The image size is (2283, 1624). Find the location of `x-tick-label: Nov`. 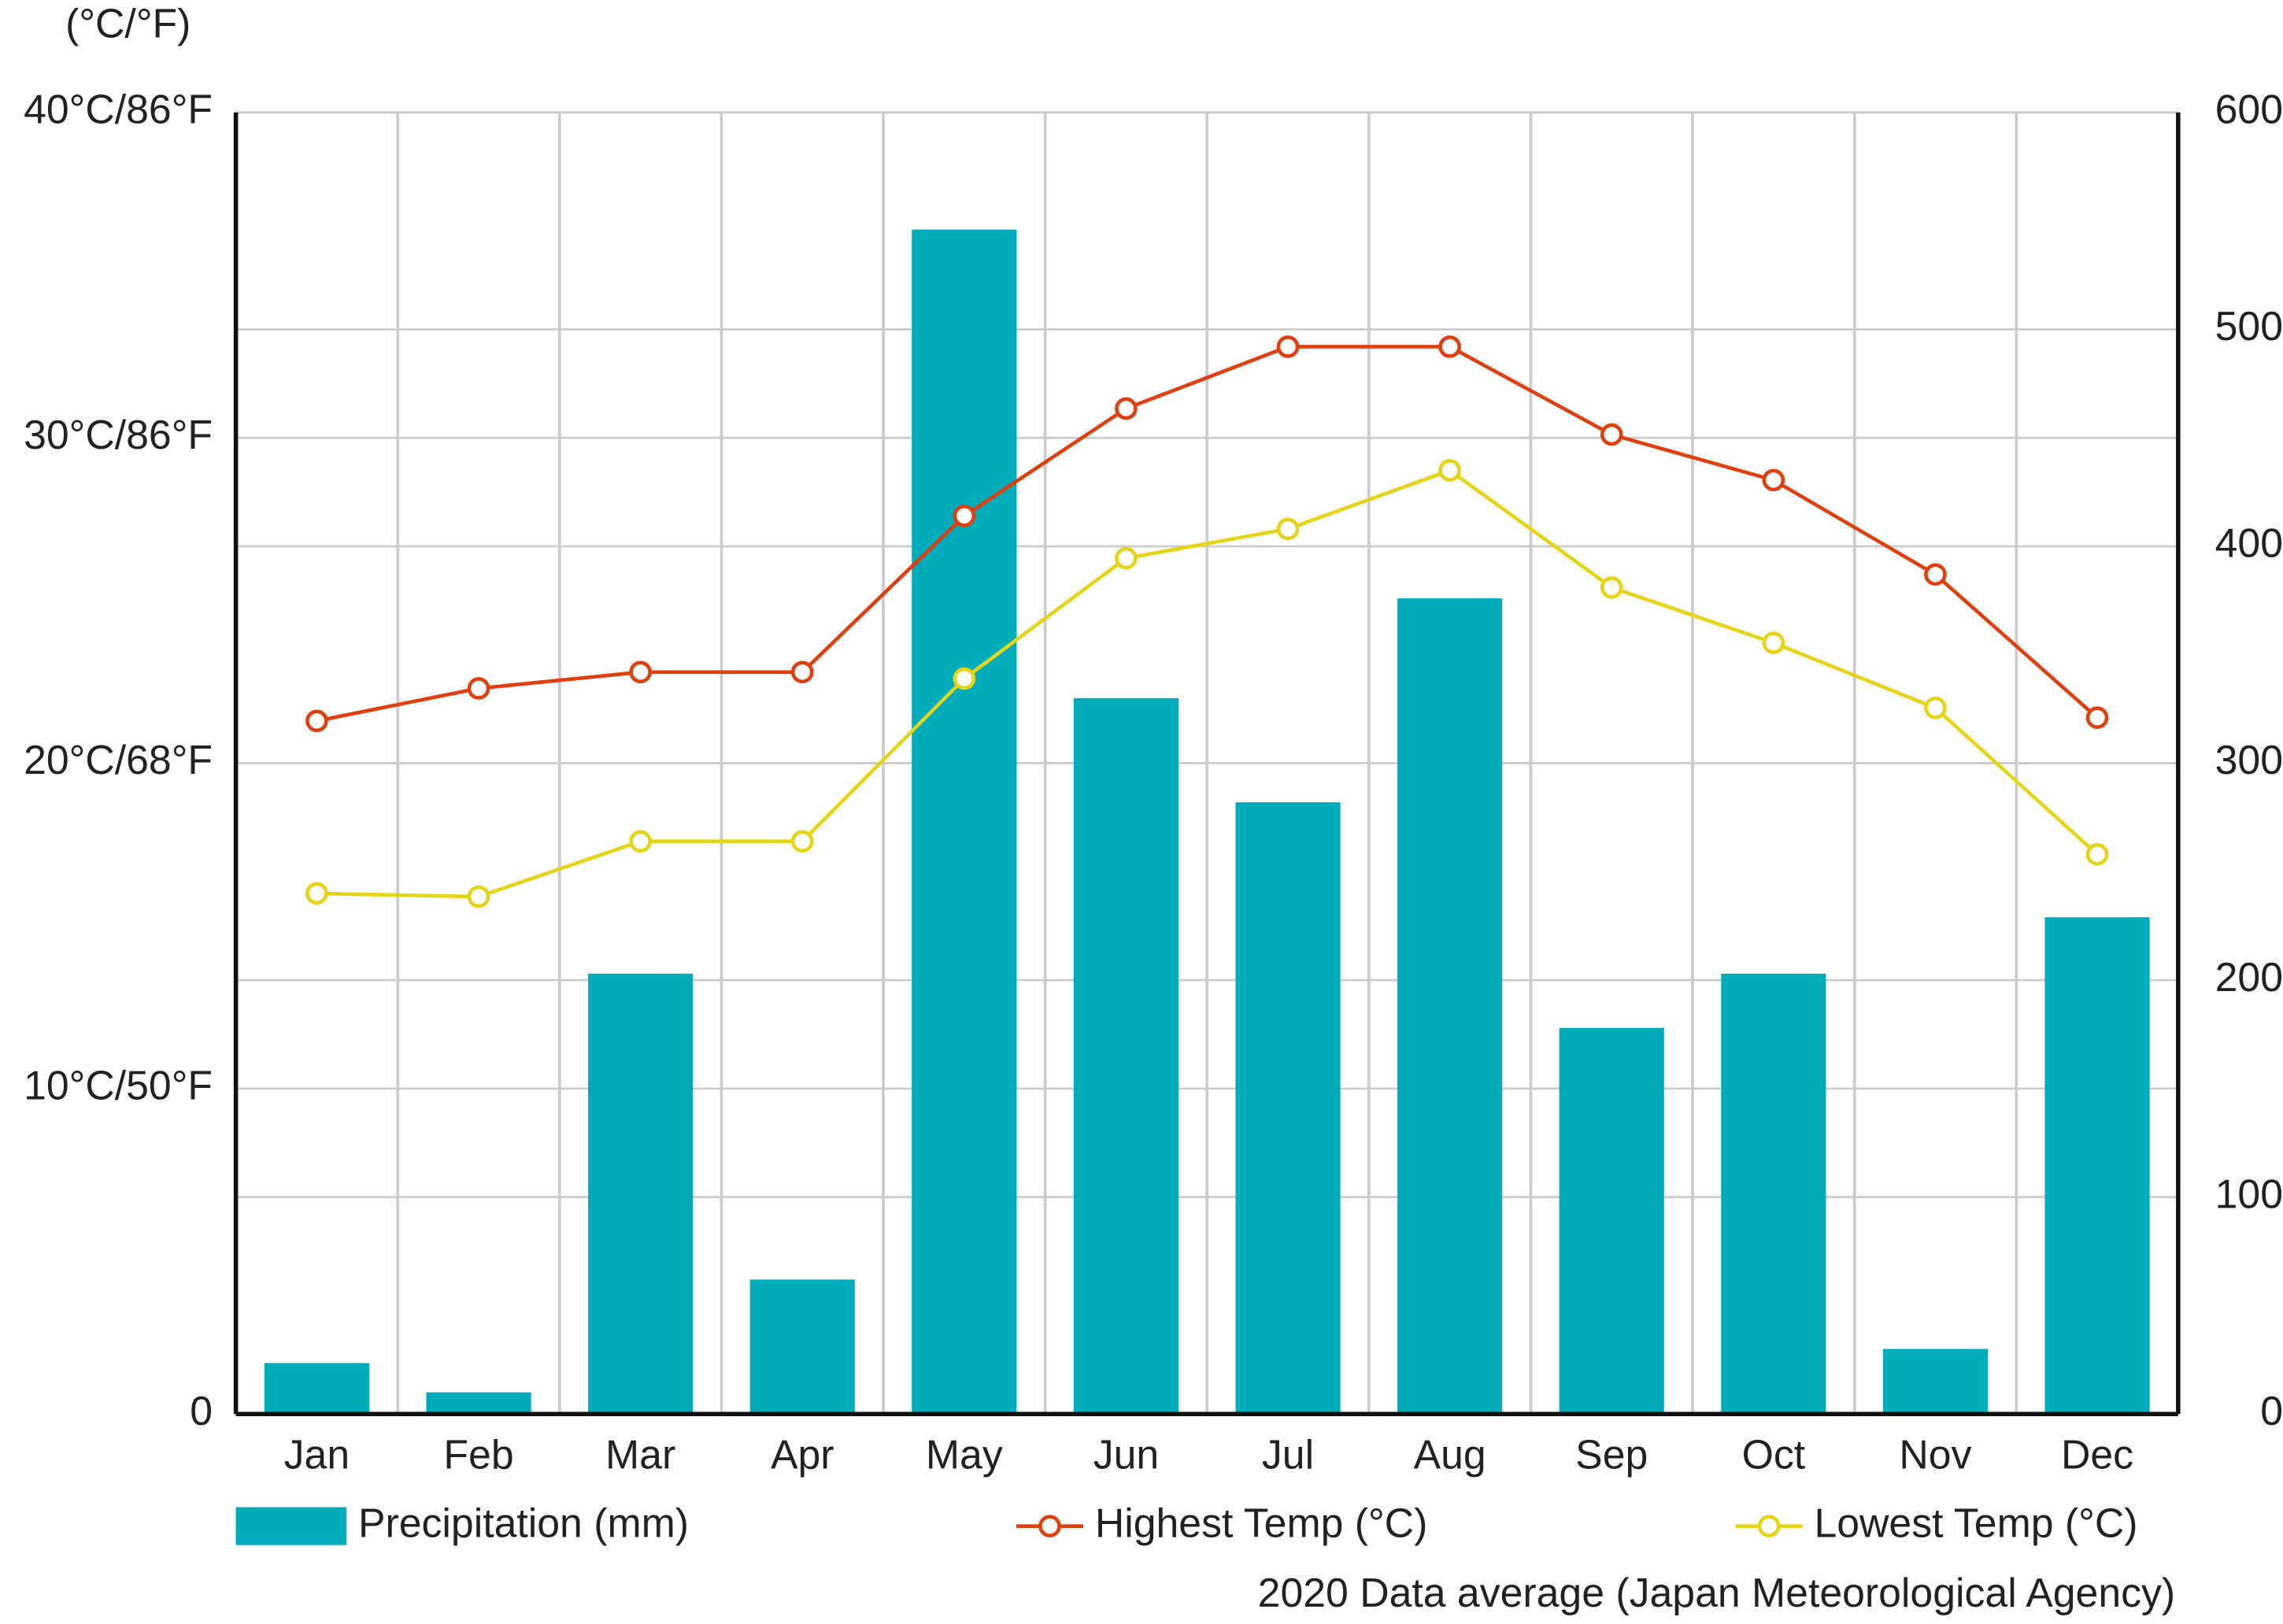

x-tick-label: Nov is located at coordinates (1935, 1454).